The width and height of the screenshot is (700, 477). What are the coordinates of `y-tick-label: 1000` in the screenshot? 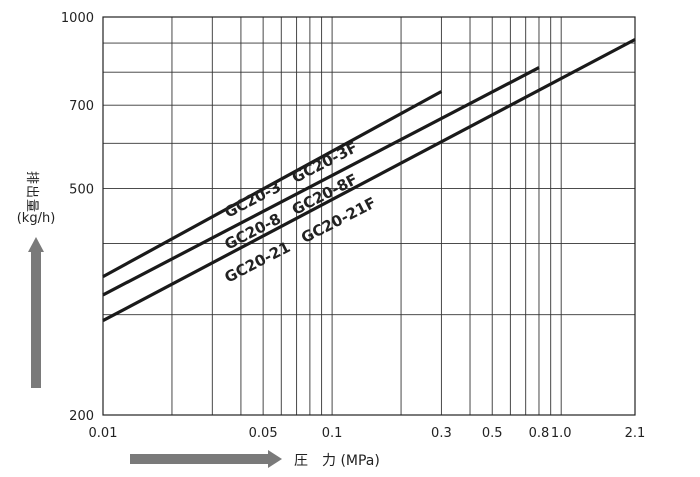 It's located at (77, 18).